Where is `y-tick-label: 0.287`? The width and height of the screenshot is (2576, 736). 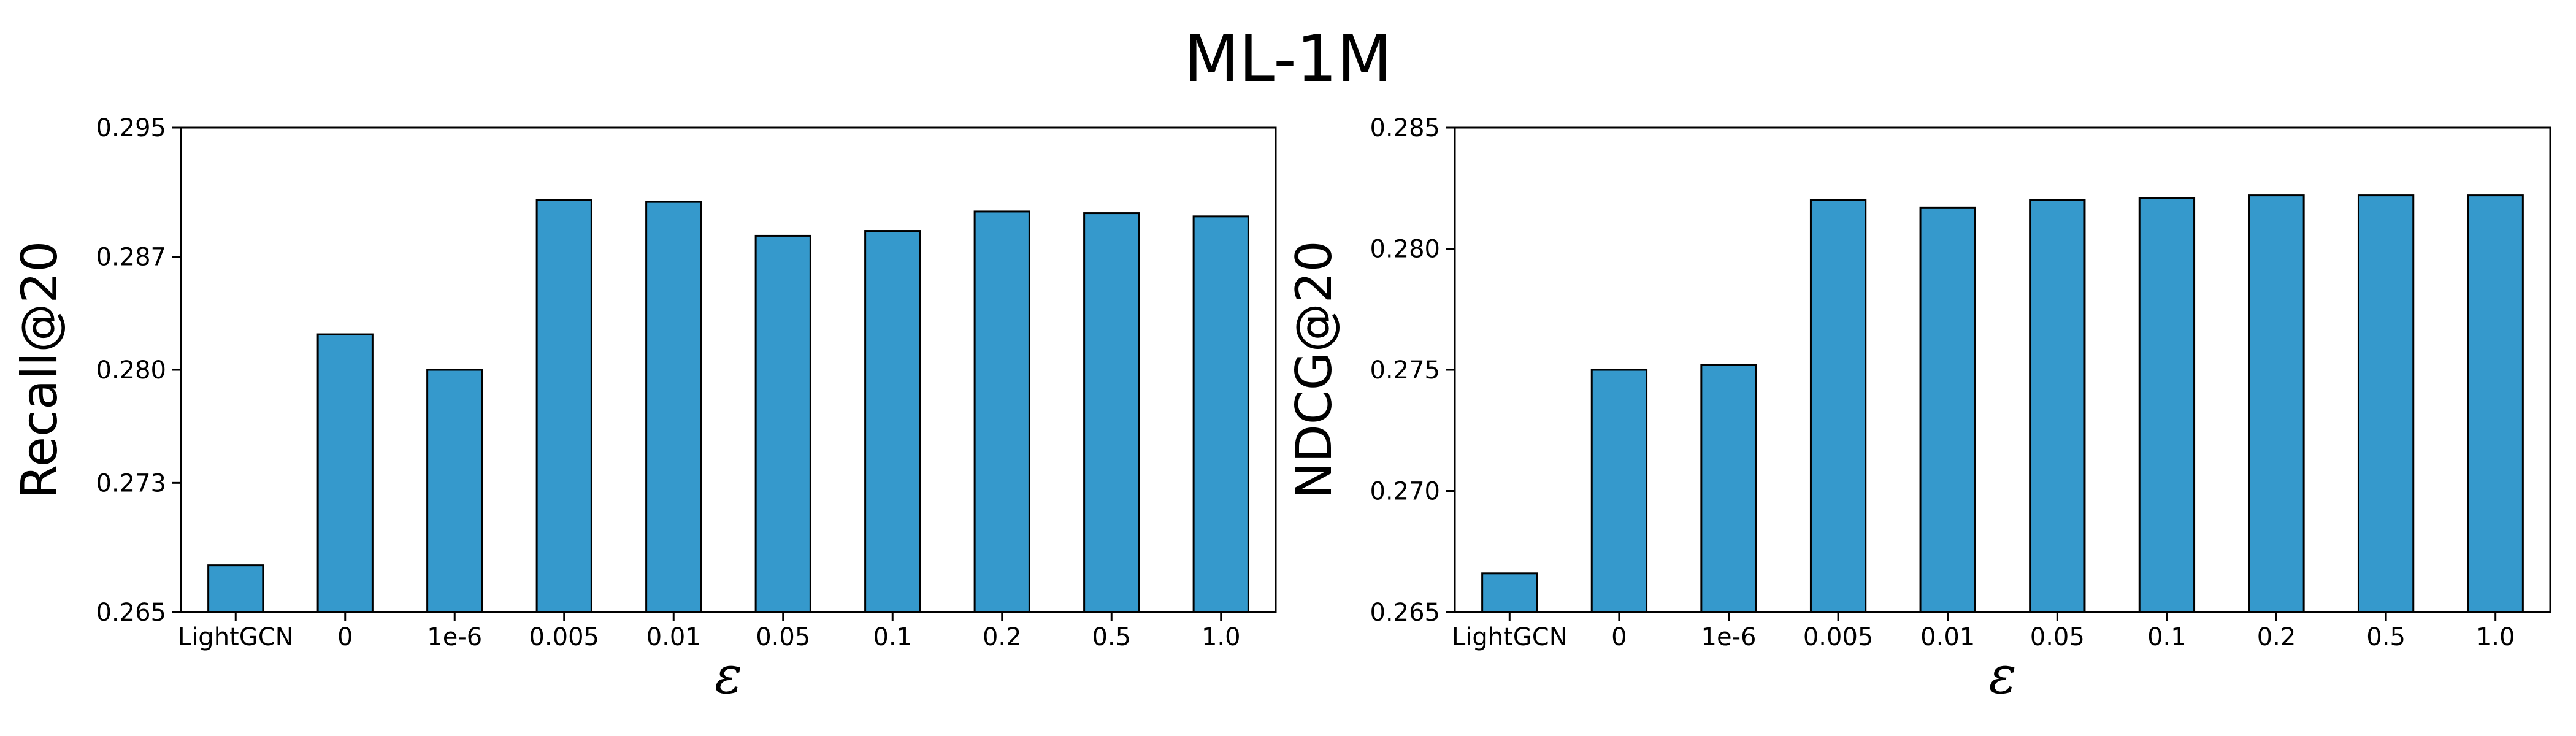 y-tick-label: 0.287 is located at coordinates (131, 257).